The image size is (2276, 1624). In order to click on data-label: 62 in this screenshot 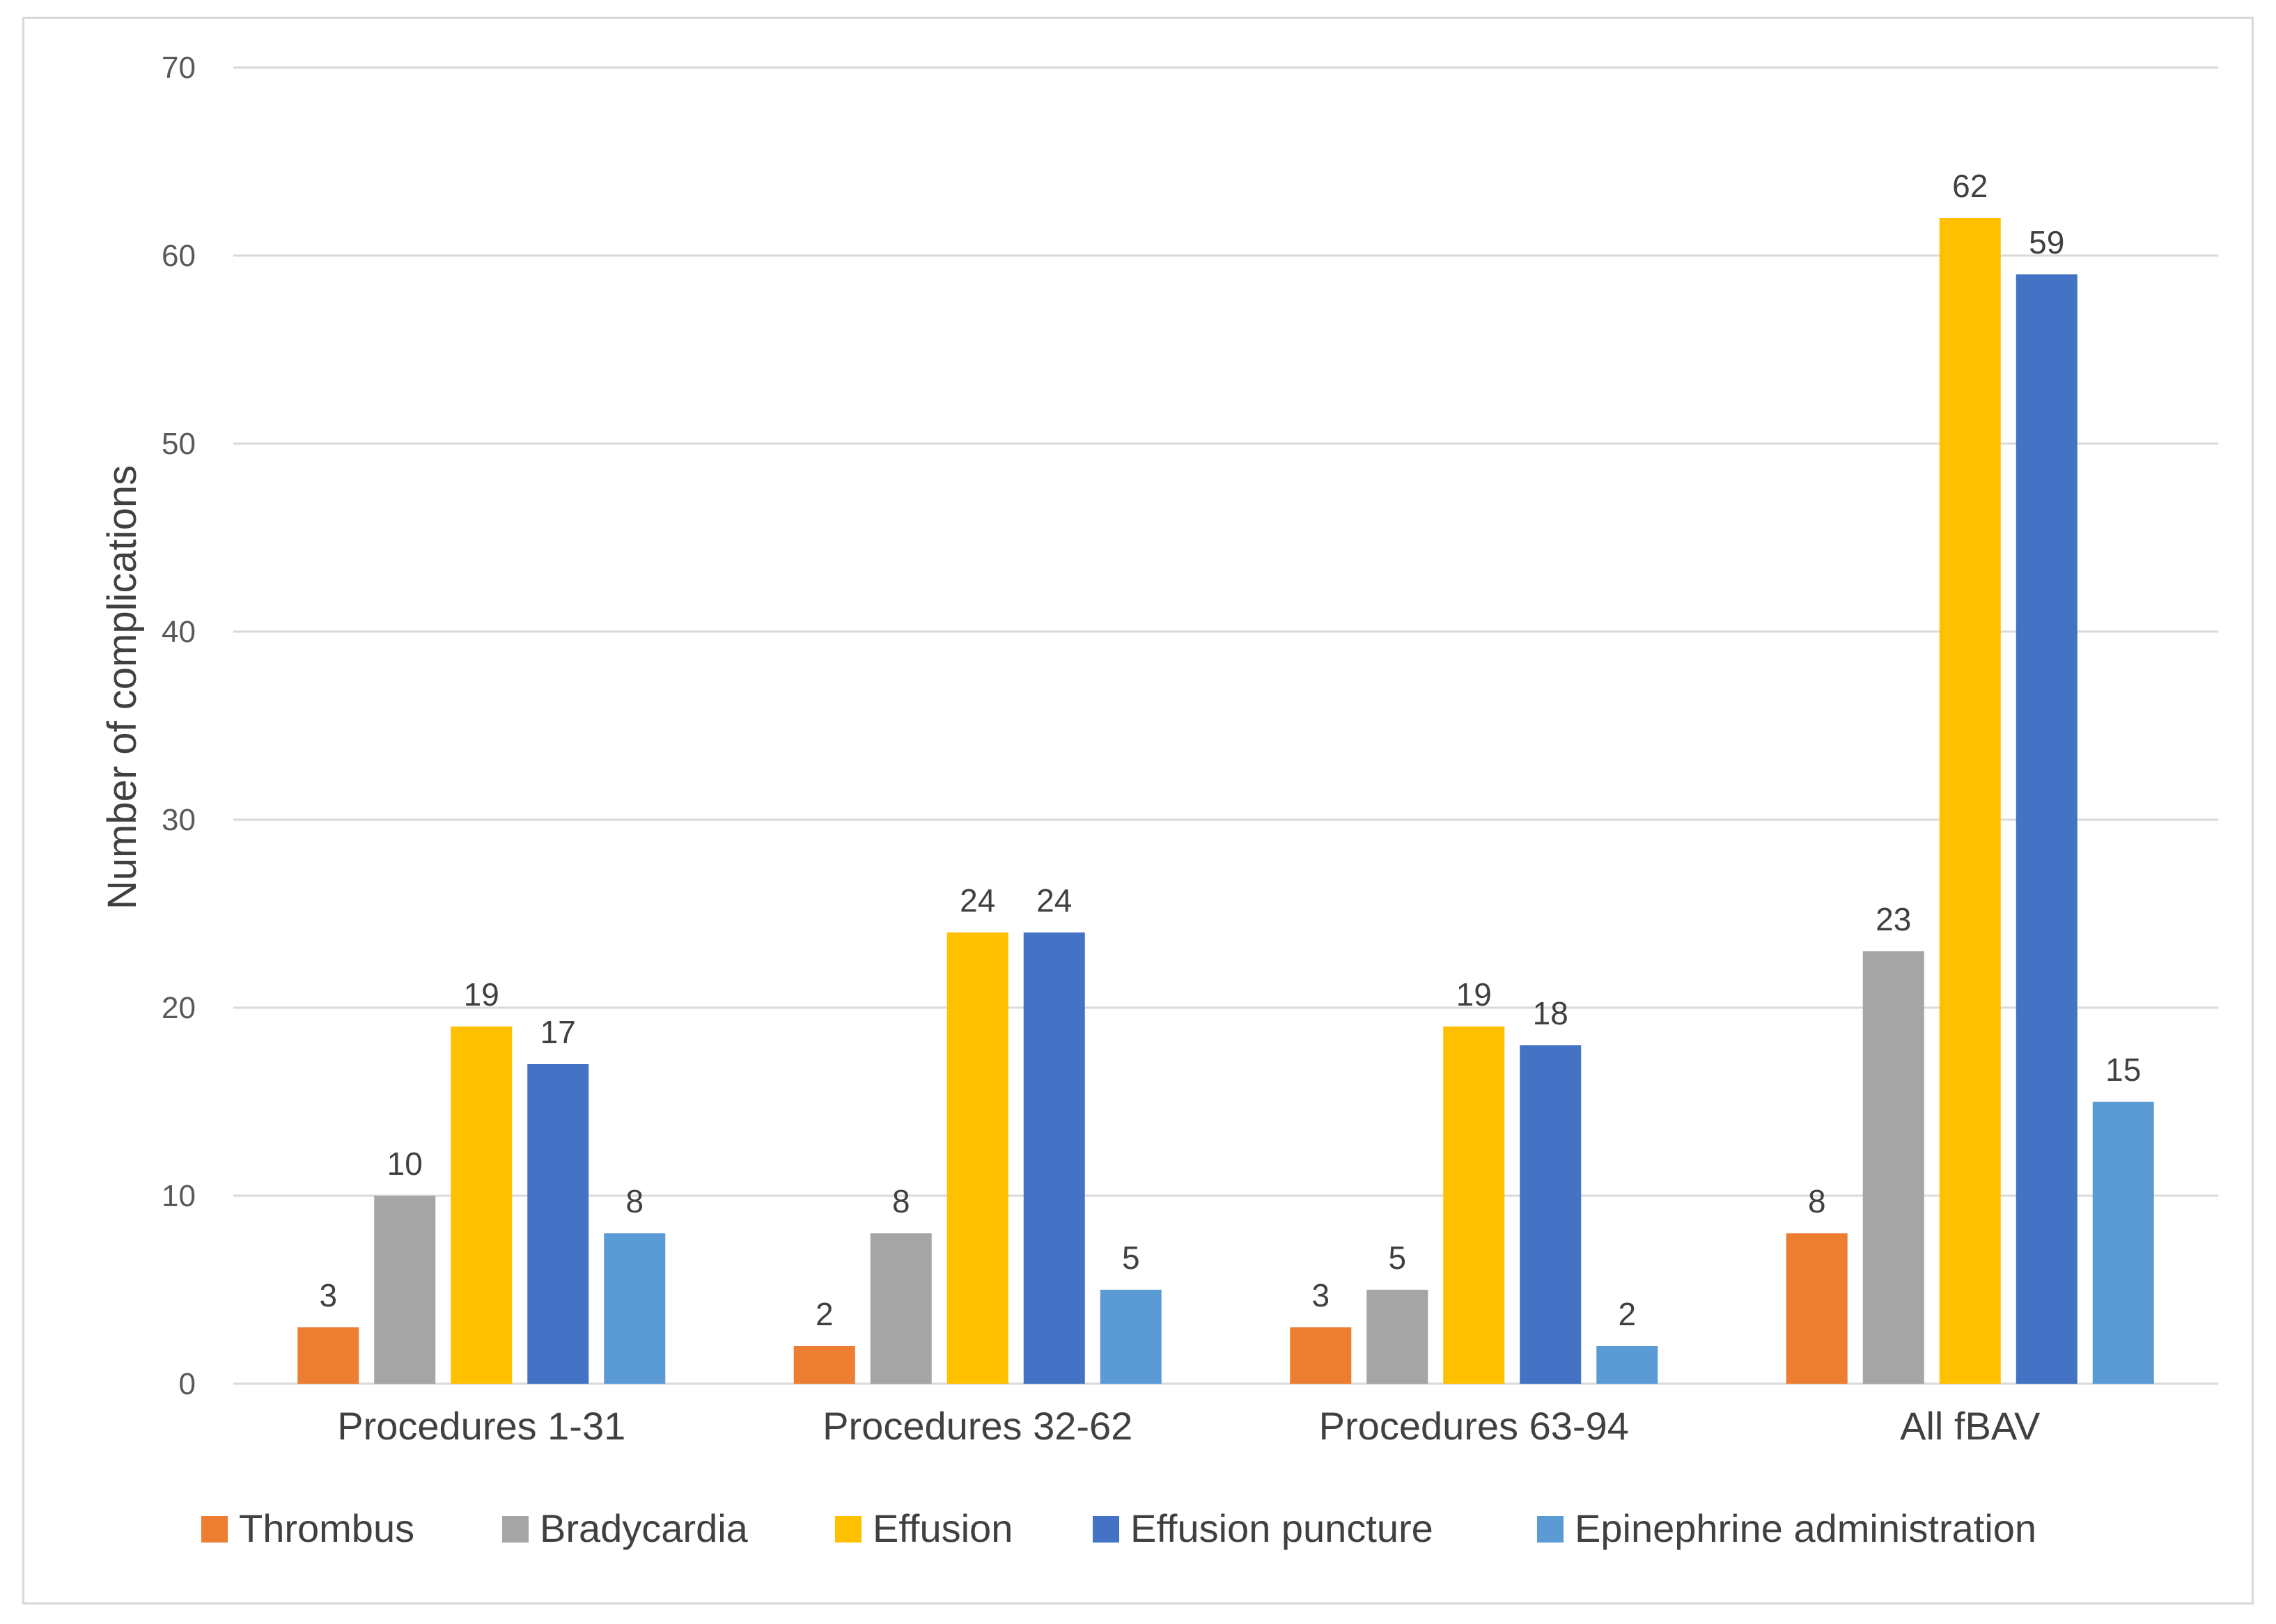, I will do `click(1970, 186)`.